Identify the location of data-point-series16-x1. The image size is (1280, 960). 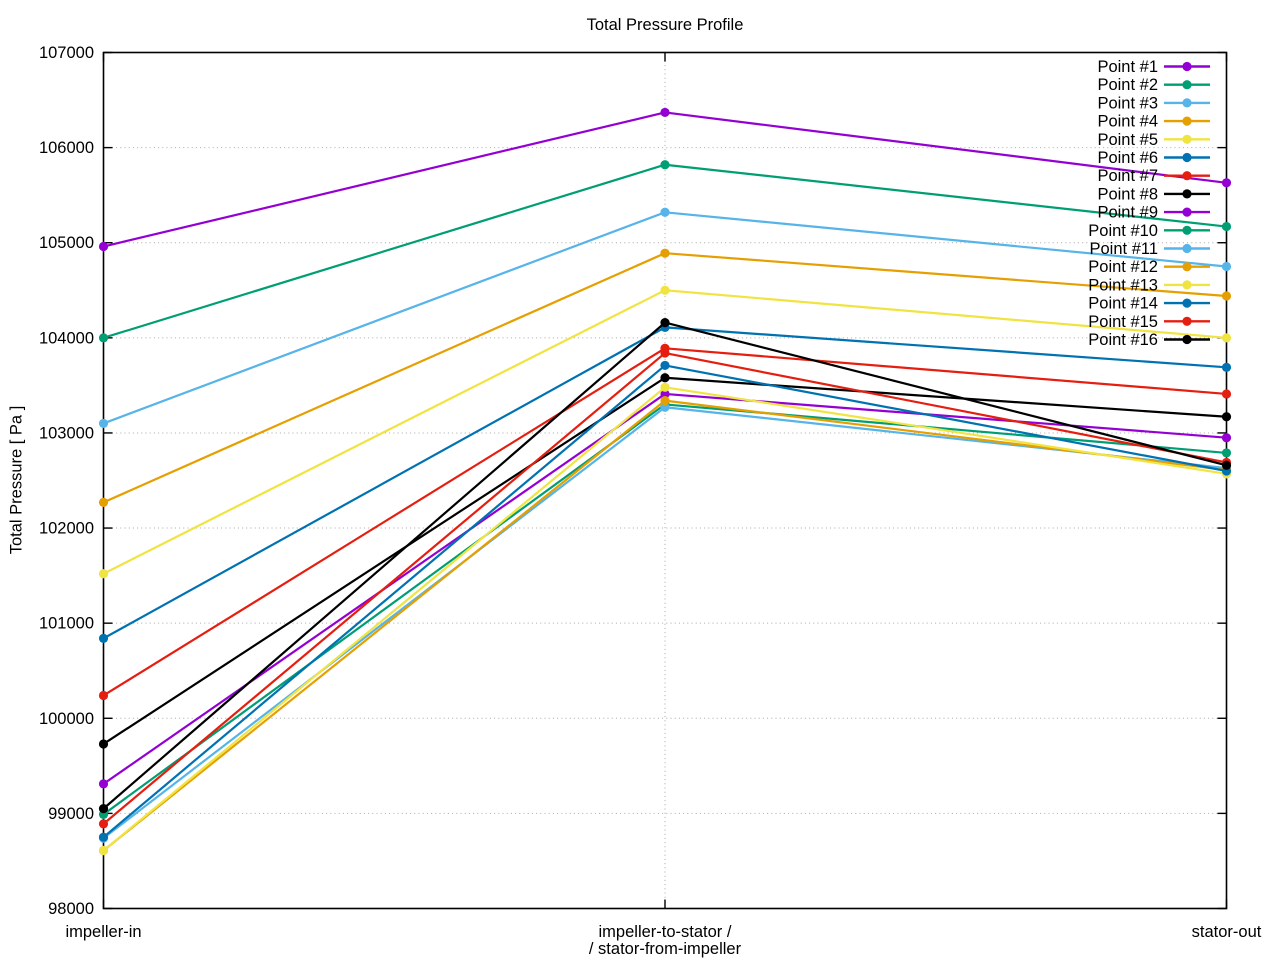
(665, 323).